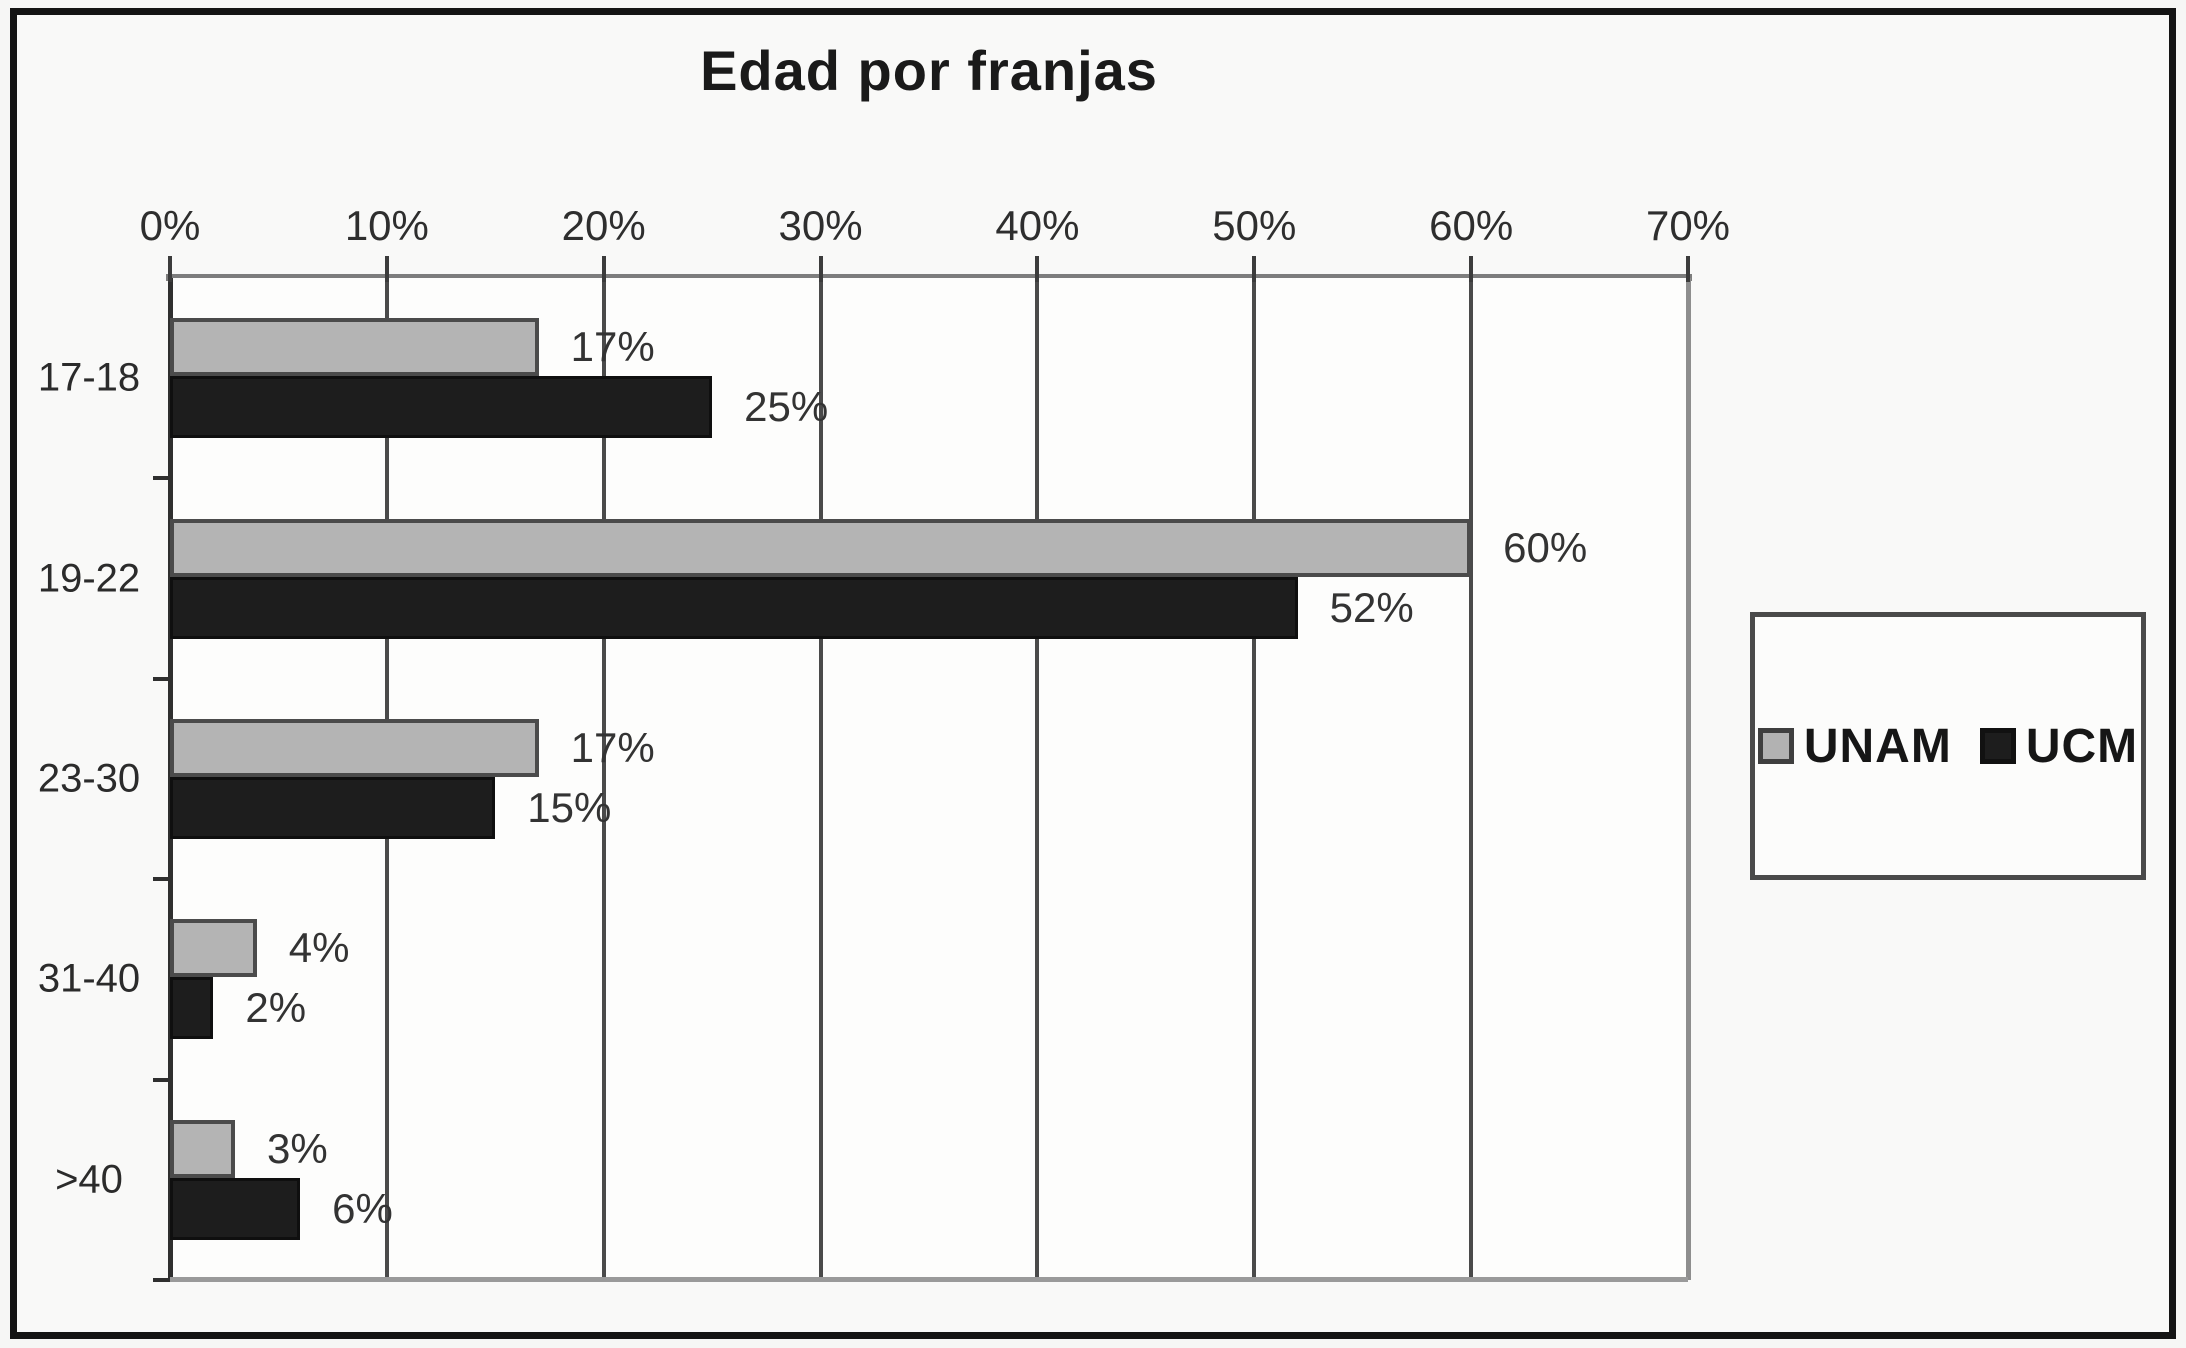 This screenshot has width=2186, height=1348. Describe the element at coordinates (1775, 746) in the screenshot. I see `unam-swatch-icon` at that location.